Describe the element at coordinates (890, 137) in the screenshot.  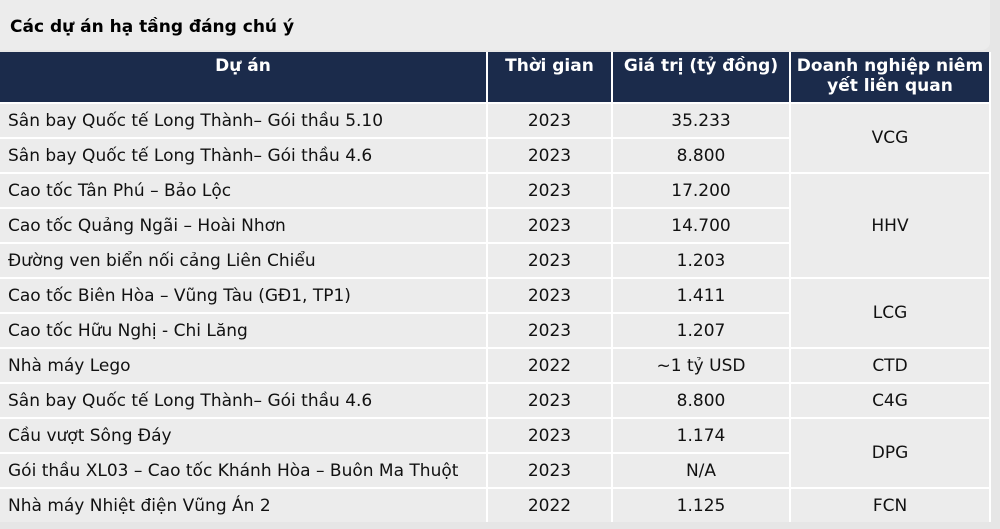
I see `company-cell: VCG` at that location.